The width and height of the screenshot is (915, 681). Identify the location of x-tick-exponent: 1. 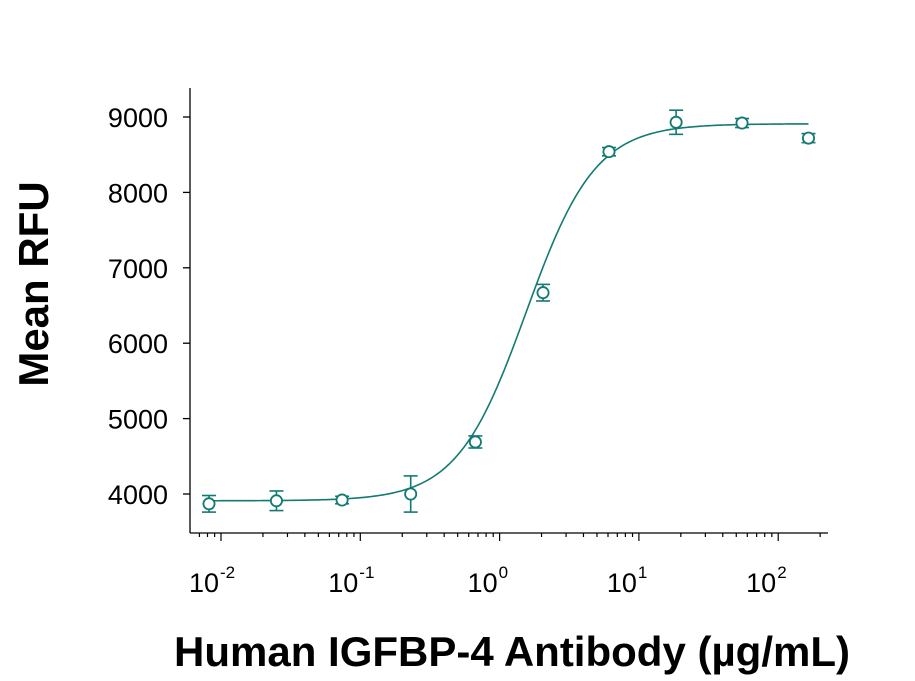
(642, 572).